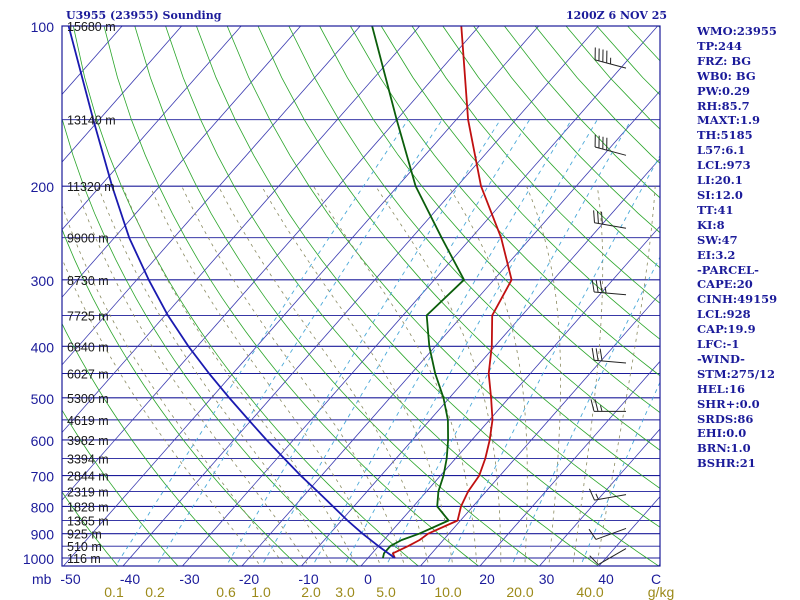  What do you see at coordinates (656, 579) in the screenshot?
I see `temperature-axis-label: C` at bounding box center [656, 579].